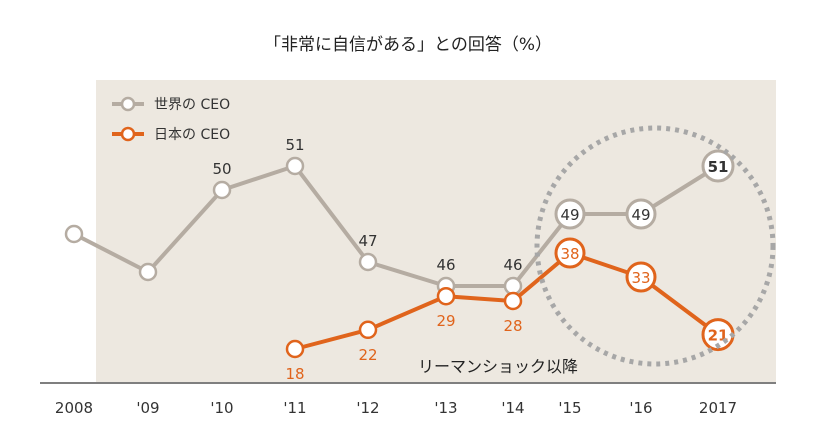  Describe the element at coordinates (192, 135) in the screenshot. I see `legend-japan-label: 日本の CEO` at that location.